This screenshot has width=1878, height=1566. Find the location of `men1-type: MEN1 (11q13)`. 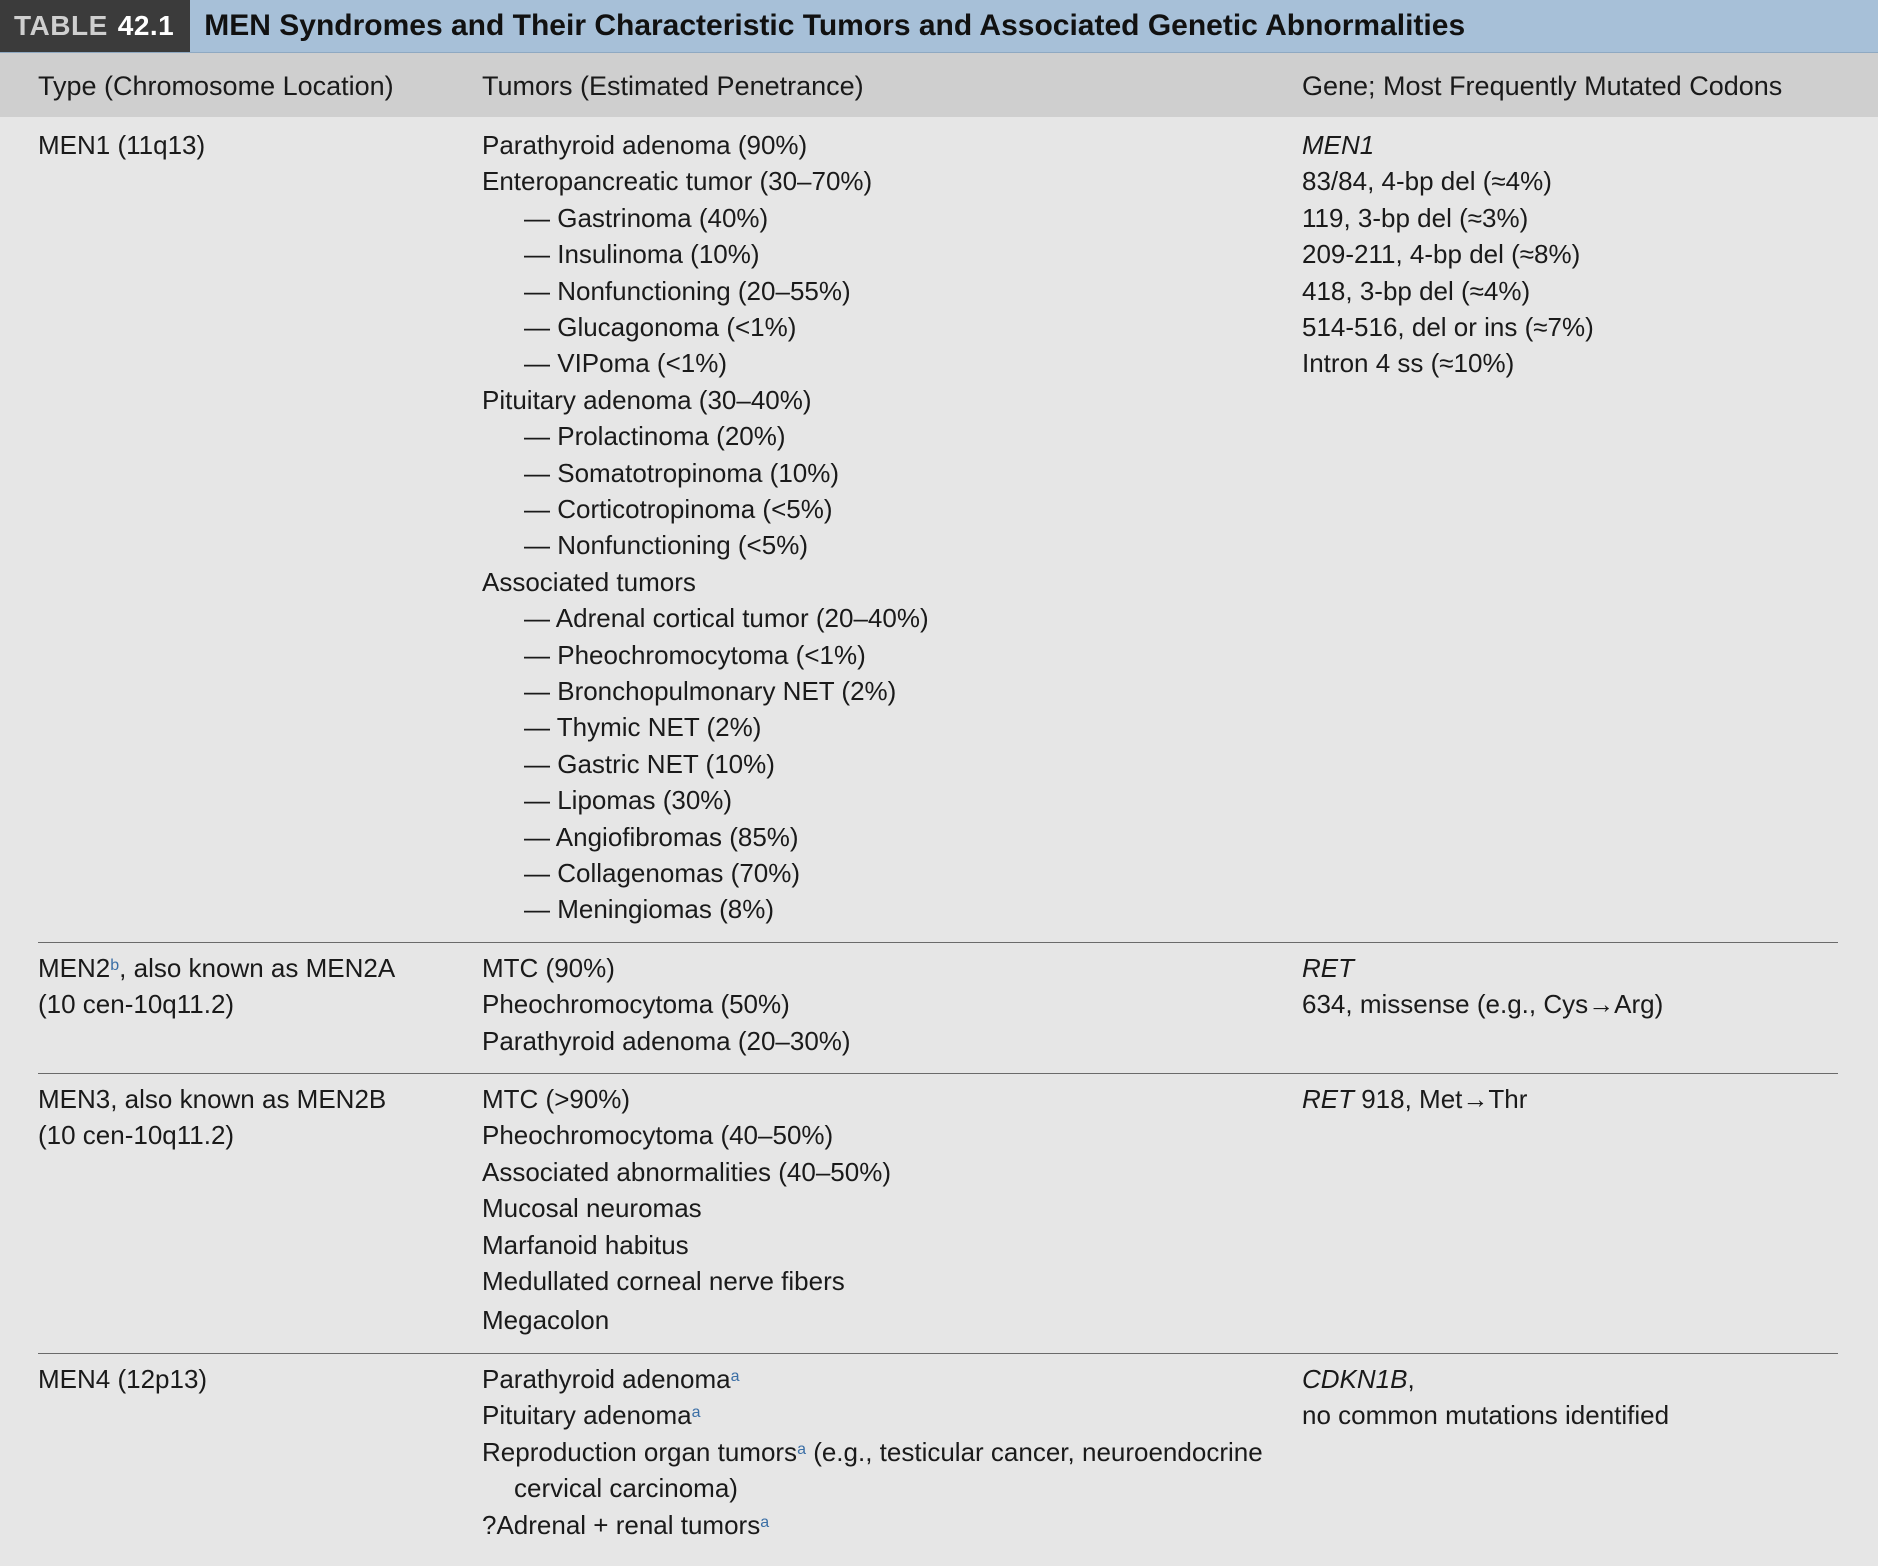

men1-type: MEN1 (11q13) is located at coordinates (122, 145).